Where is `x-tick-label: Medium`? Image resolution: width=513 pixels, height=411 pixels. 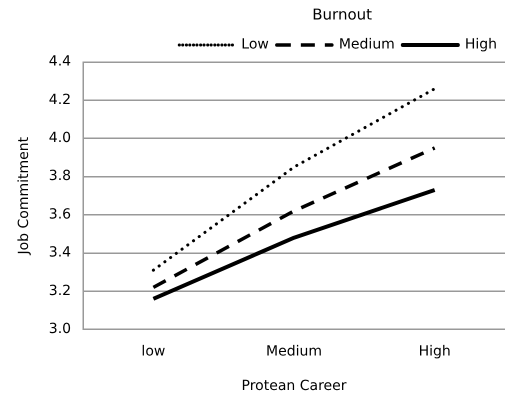 x-tick-label: Medium is located at coordinates (294, 351).